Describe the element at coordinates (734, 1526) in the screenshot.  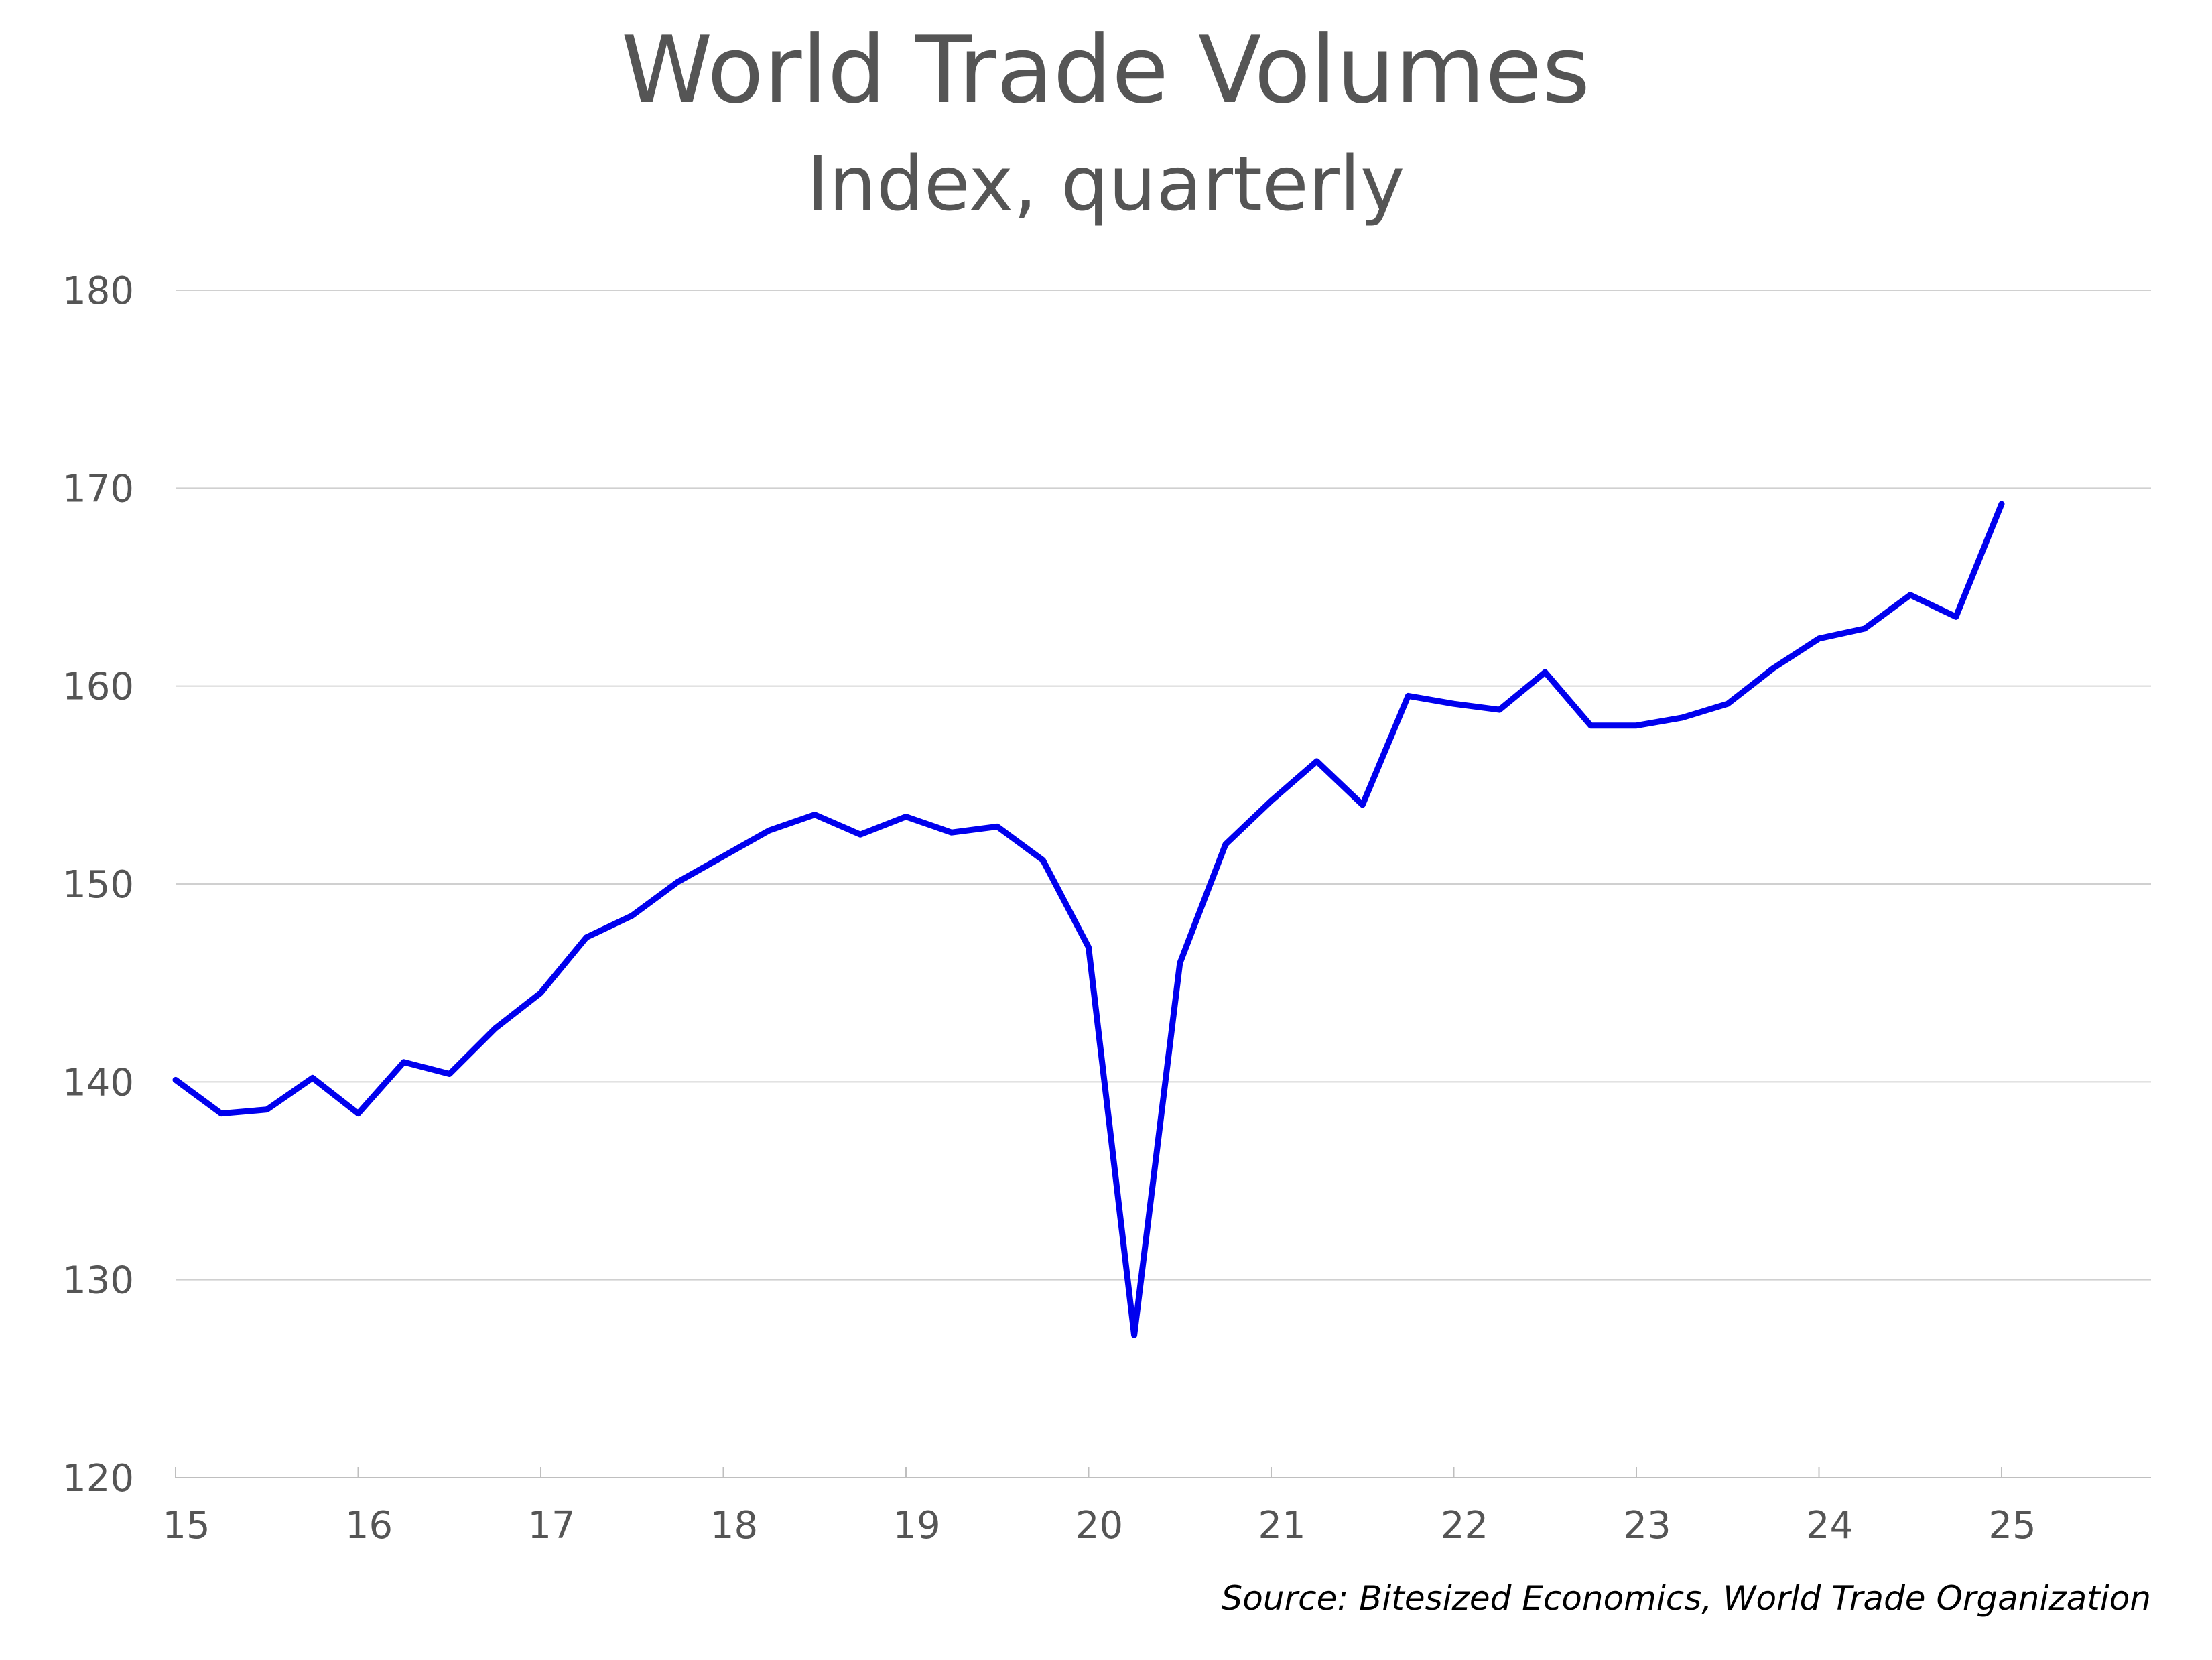
I see `x-tick-label-18: 18` at that location.